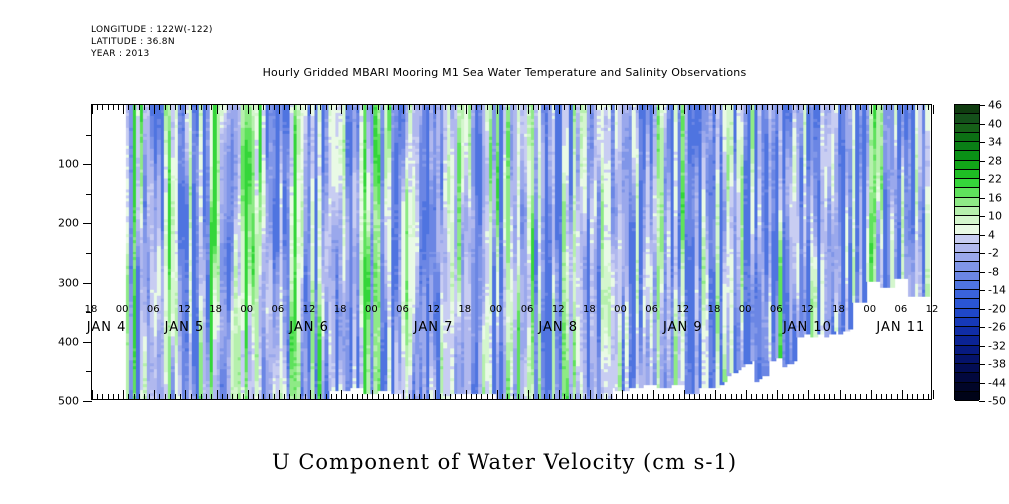 This screenshot has height=504, width=1009. I want to click on colorbar-tick-label: 4, so click(991, 234).